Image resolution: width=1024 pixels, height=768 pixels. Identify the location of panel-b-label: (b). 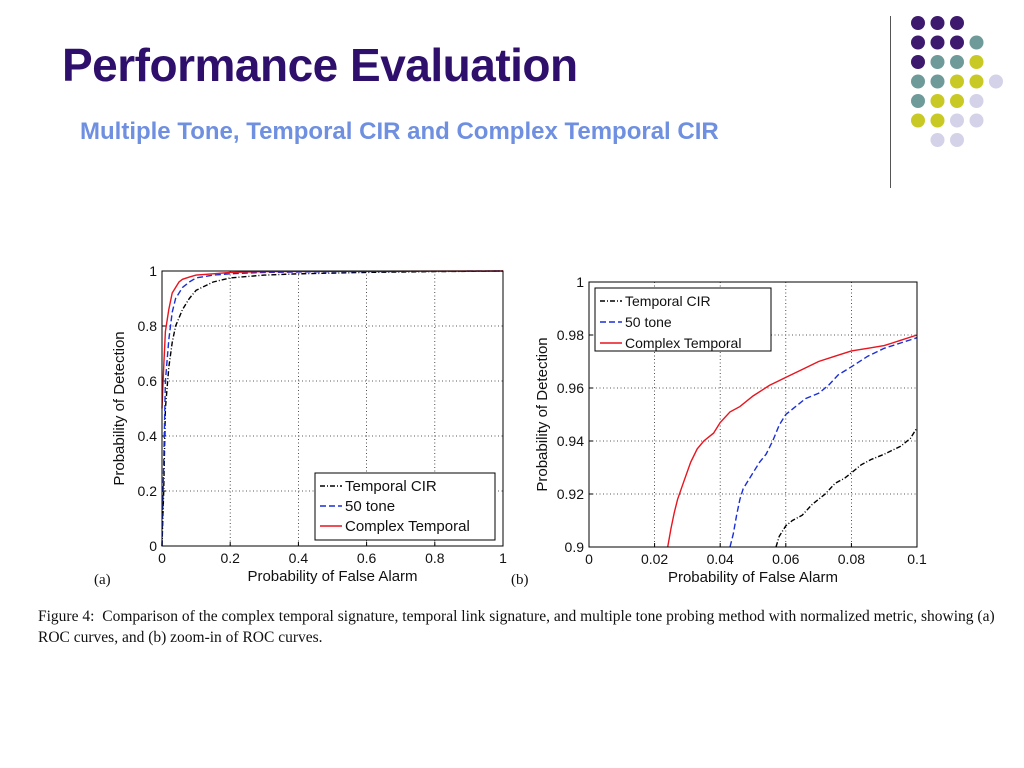
(520, 580).